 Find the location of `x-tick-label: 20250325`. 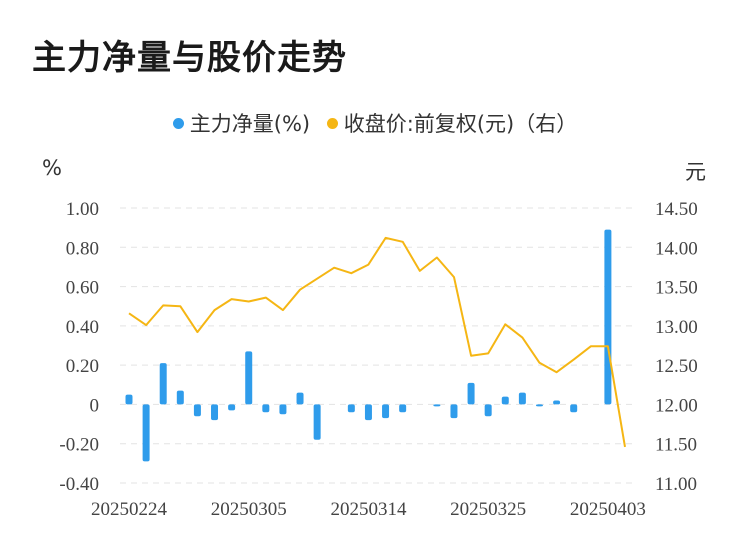

x-tick-label: 20250325 is located at coordinates (488, 509).